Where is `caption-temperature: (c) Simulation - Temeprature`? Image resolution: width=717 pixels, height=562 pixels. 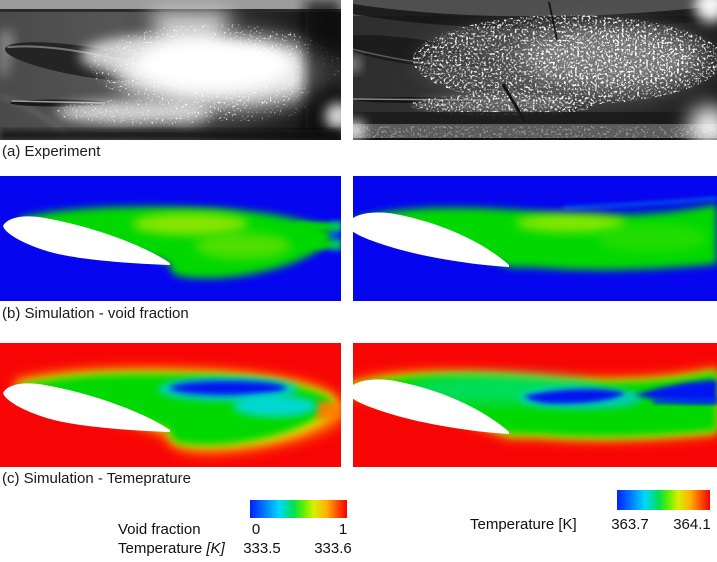
caption-temperature: (c) Simulation - Temeprature is located at coordinates (96, 478).